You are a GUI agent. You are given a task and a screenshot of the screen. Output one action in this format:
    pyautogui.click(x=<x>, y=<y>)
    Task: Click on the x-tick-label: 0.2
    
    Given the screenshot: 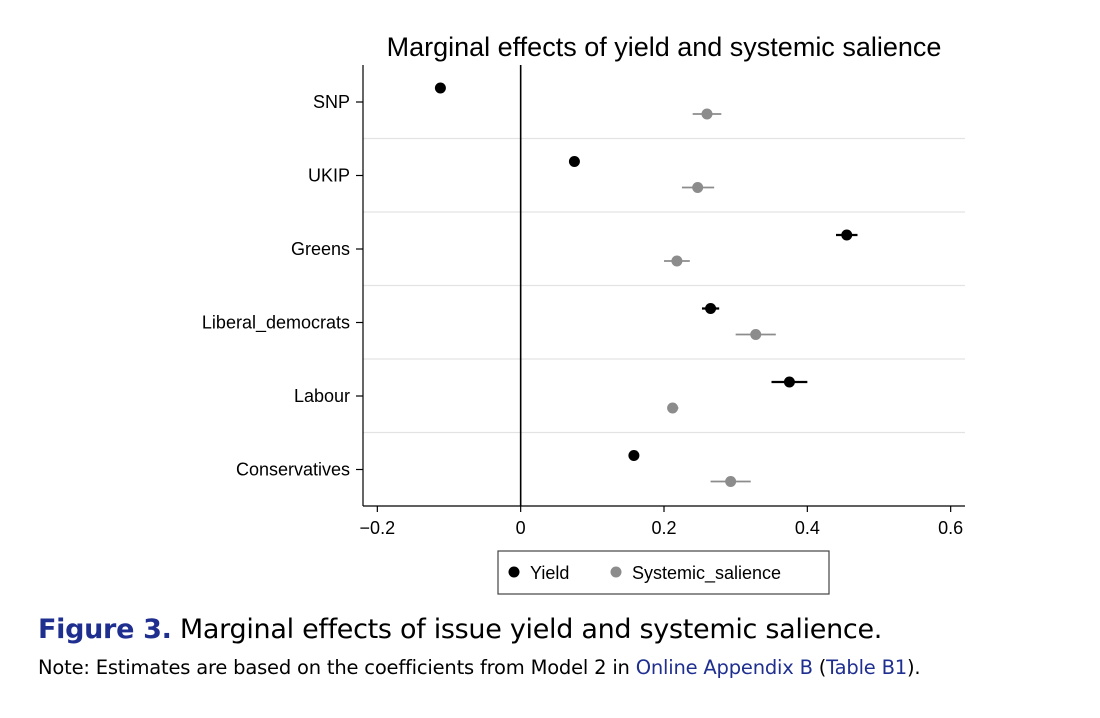 What is the action you would take?
    pyautogui.click(x=663, y=528)
    